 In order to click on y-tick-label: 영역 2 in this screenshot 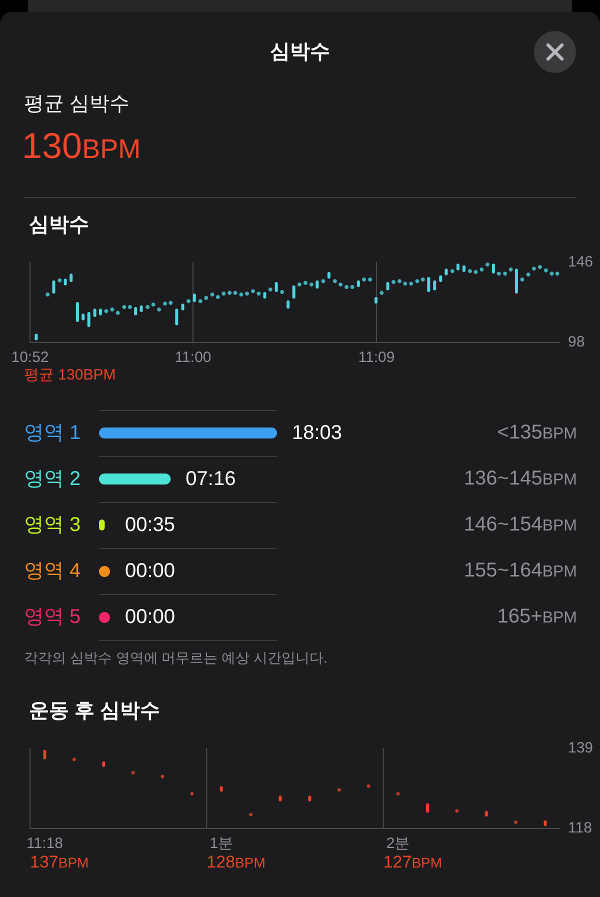, I will do `click(52, 479)`.